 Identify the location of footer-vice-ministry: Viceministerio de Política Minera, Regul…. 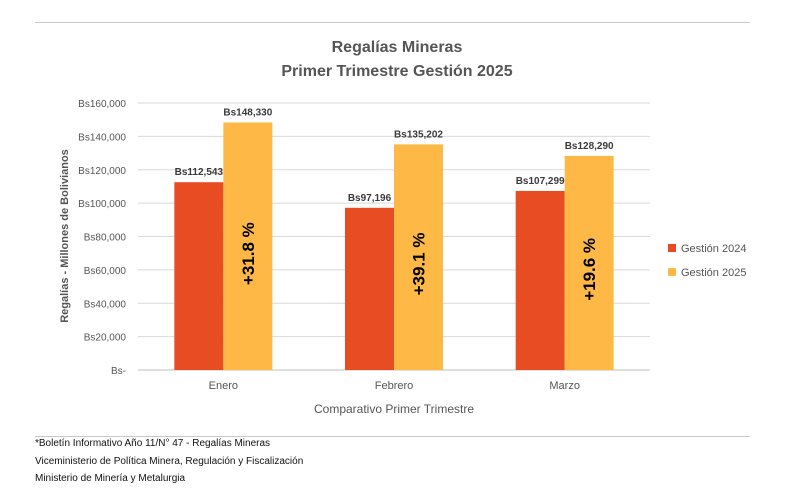
(169, 461).